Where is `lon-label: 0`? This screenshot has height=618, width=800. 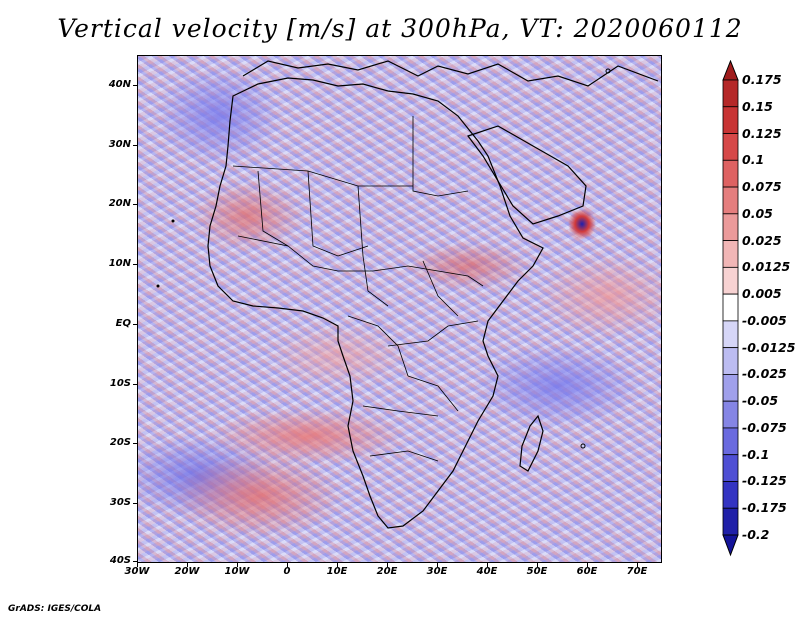 lon-label: 0 is located at coordinates (287, 571).